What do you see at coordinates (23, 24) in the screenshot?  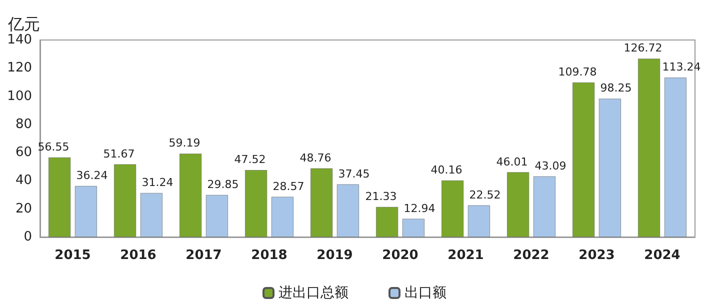 I see `y-axis-title: 亿元` at bounding box center [23, 24].